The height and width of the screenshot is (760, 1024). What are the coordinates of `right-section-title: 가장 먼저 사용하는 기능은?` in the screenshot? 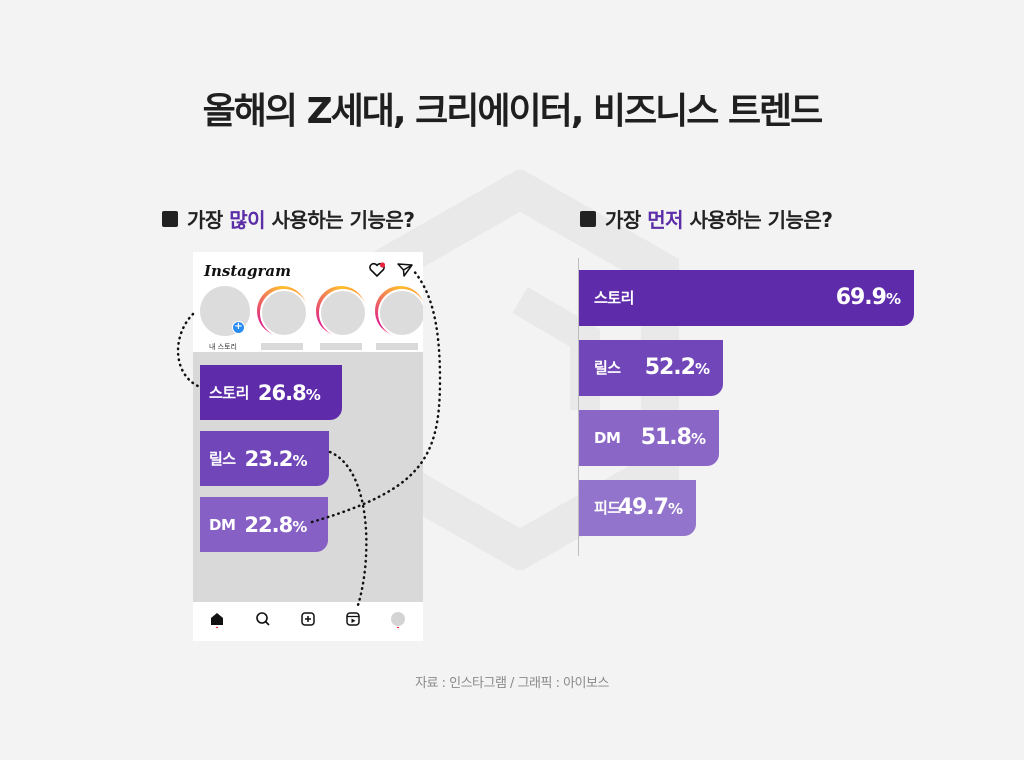 It's located at (706, 218).